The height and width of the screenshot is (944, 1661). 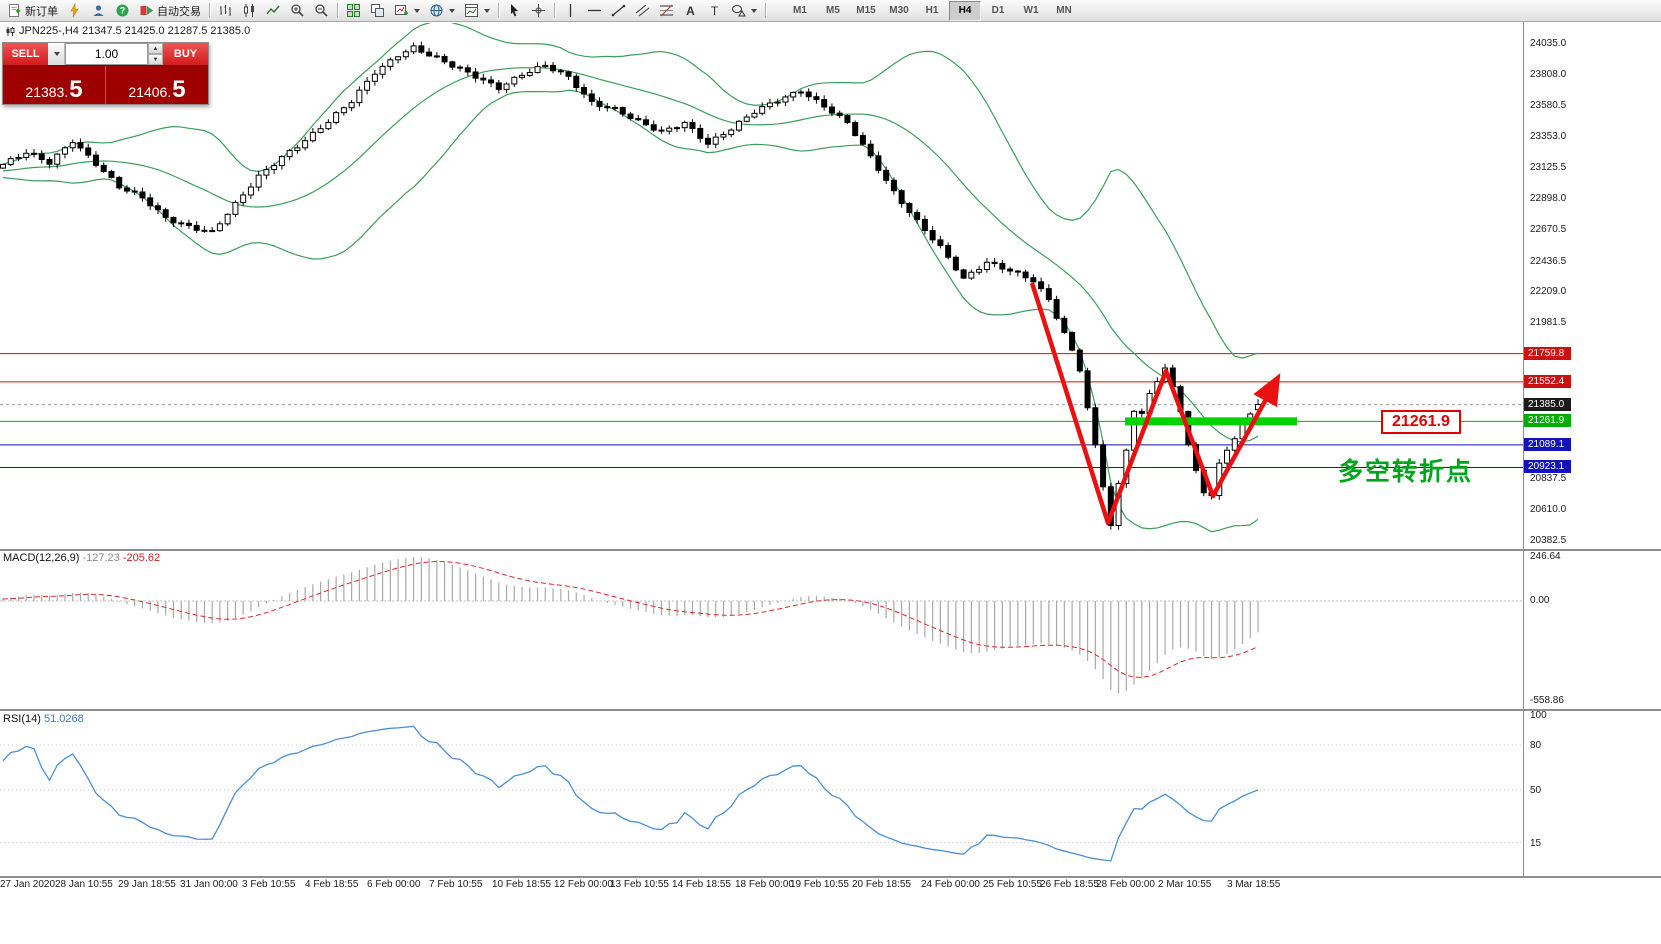 I want to click on globe-icon, so click(x=436, y=10).